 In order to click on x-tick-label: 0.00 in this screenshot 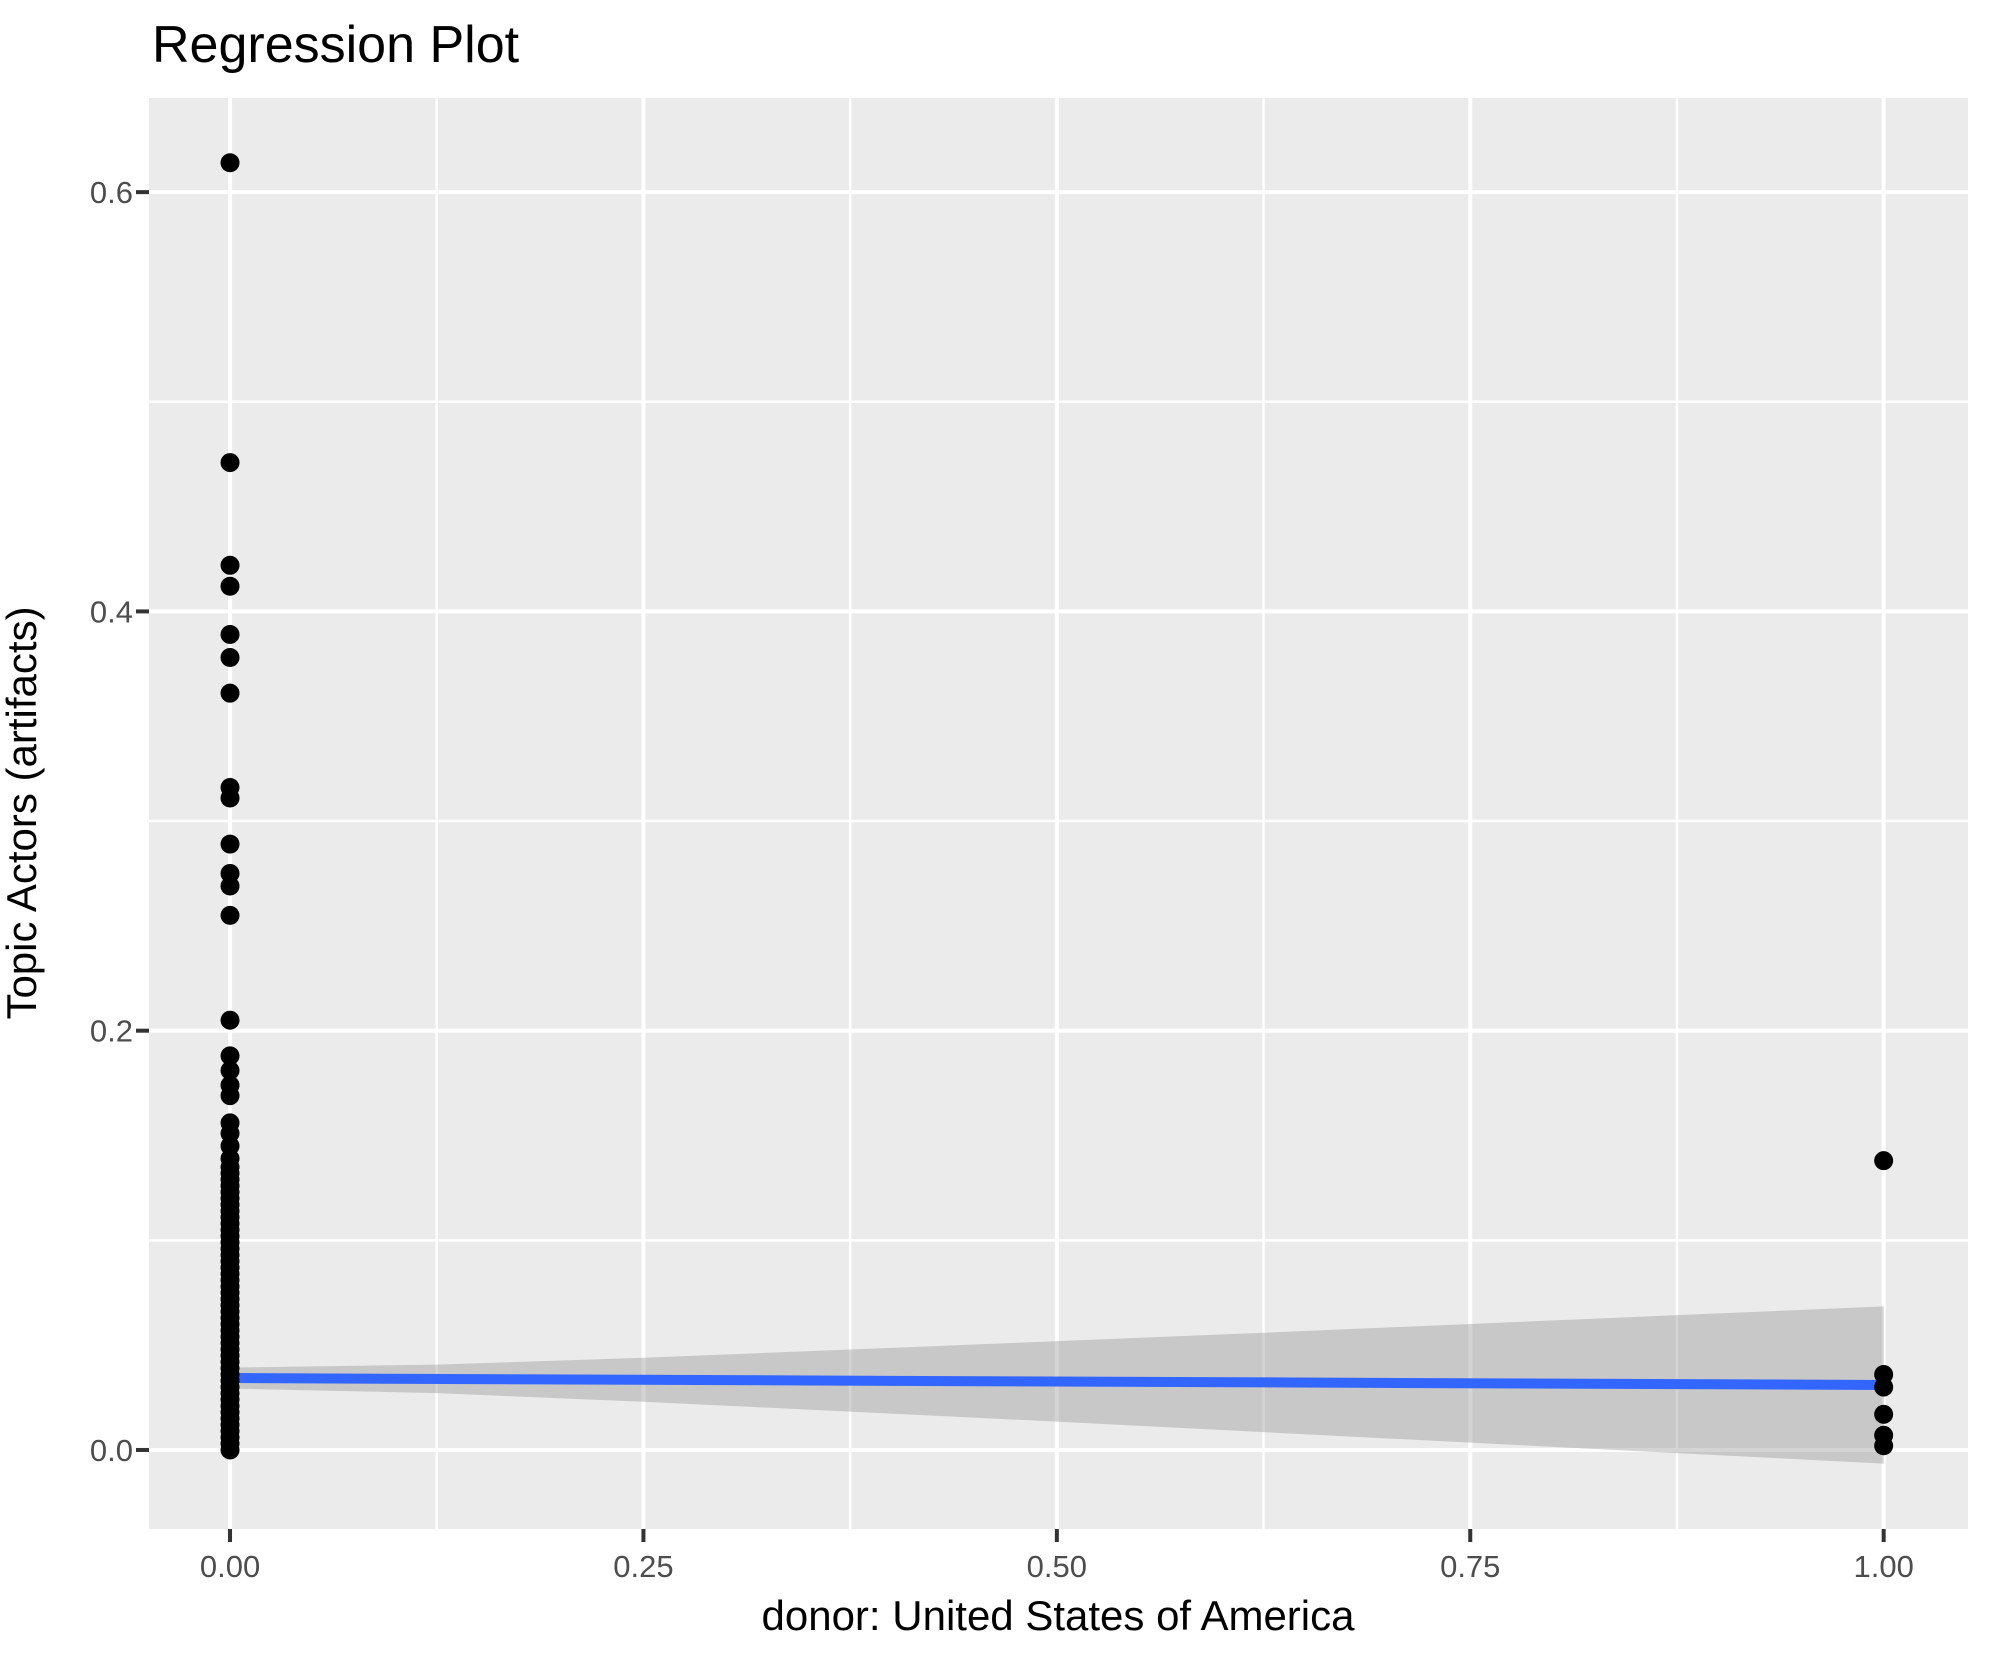, I will do `click(230, 1566)`.